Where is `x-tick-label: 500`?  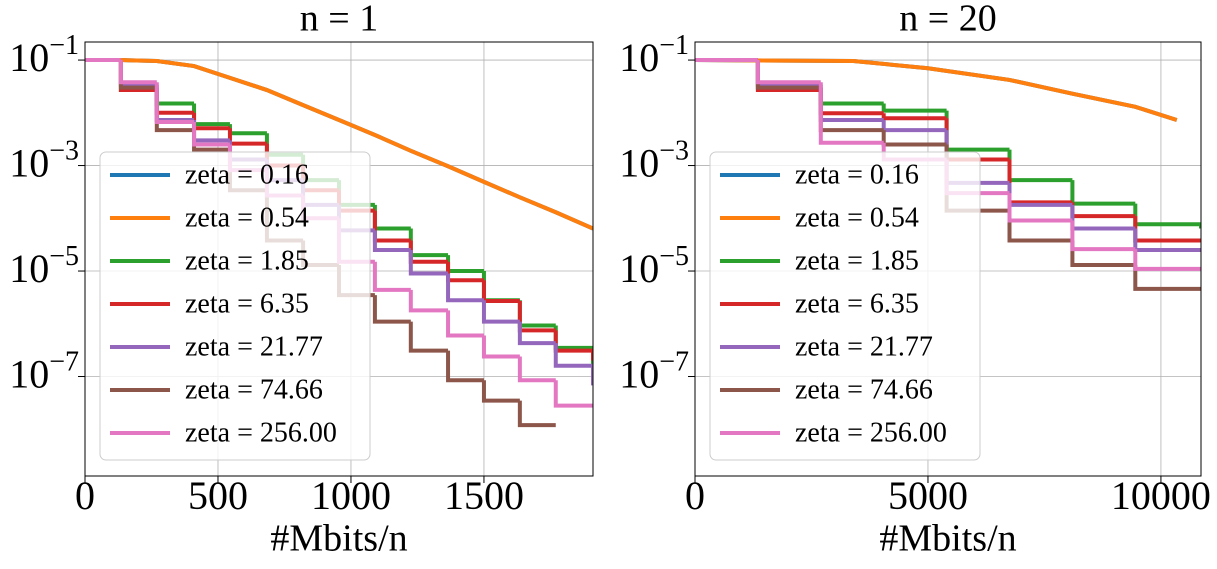
x-tick-label: 500 is located at coordinates (218, 495).